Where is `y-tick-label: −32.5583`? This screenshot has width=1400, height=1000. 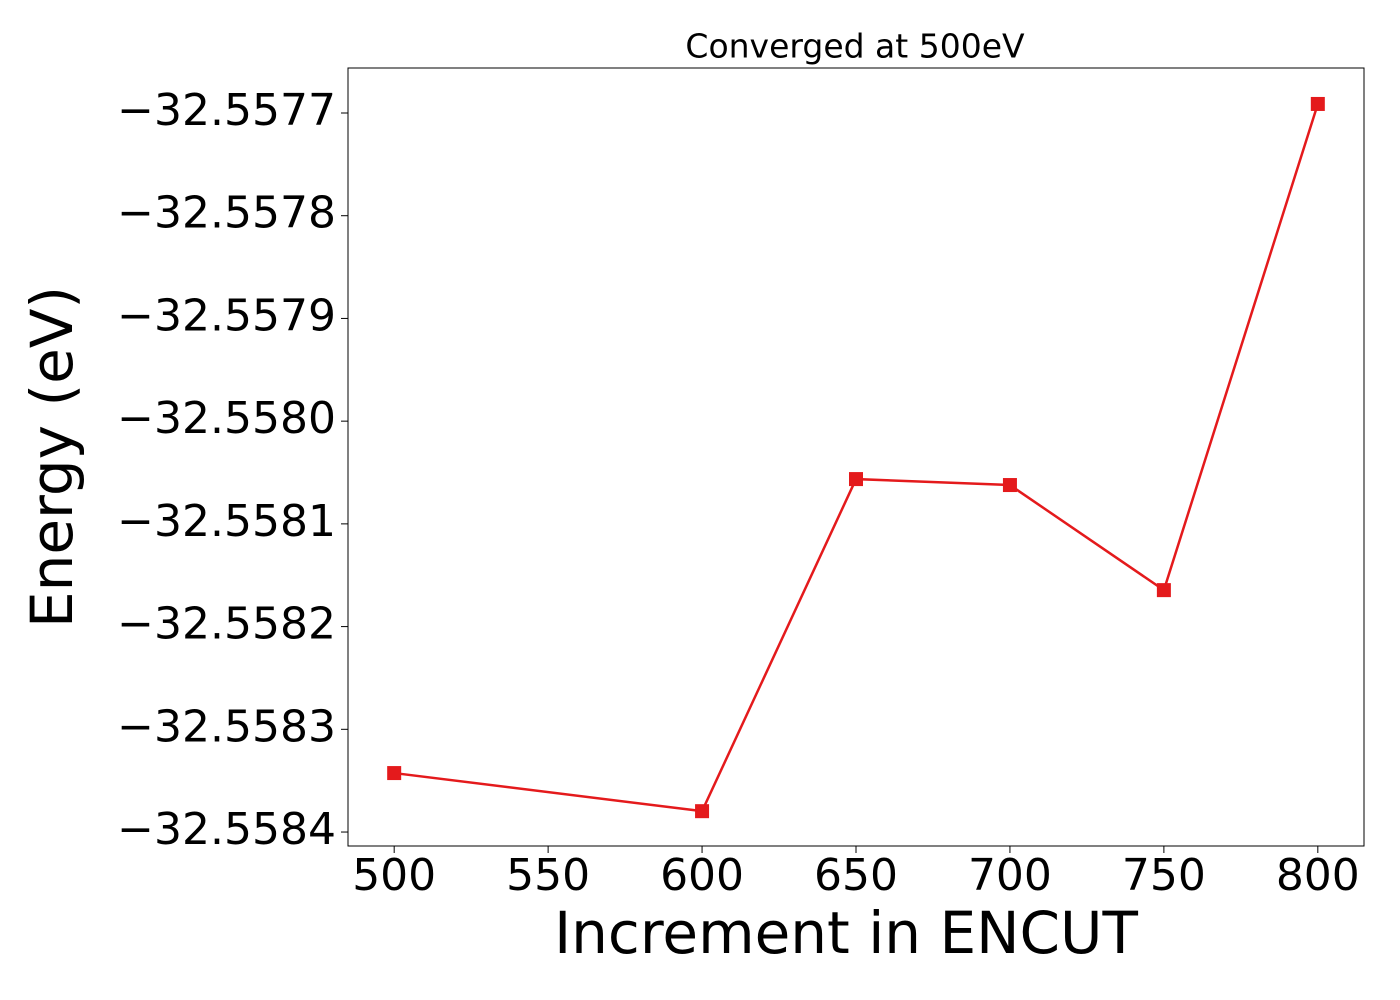 y-tick-label: −32.5583 is located at coordinates (226, 726).